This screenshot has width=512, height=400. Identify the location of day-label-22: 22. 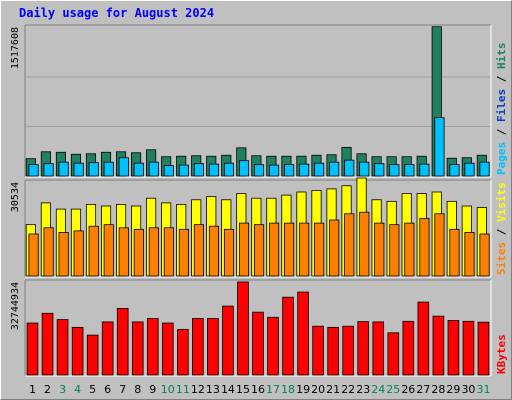
(348, 389).